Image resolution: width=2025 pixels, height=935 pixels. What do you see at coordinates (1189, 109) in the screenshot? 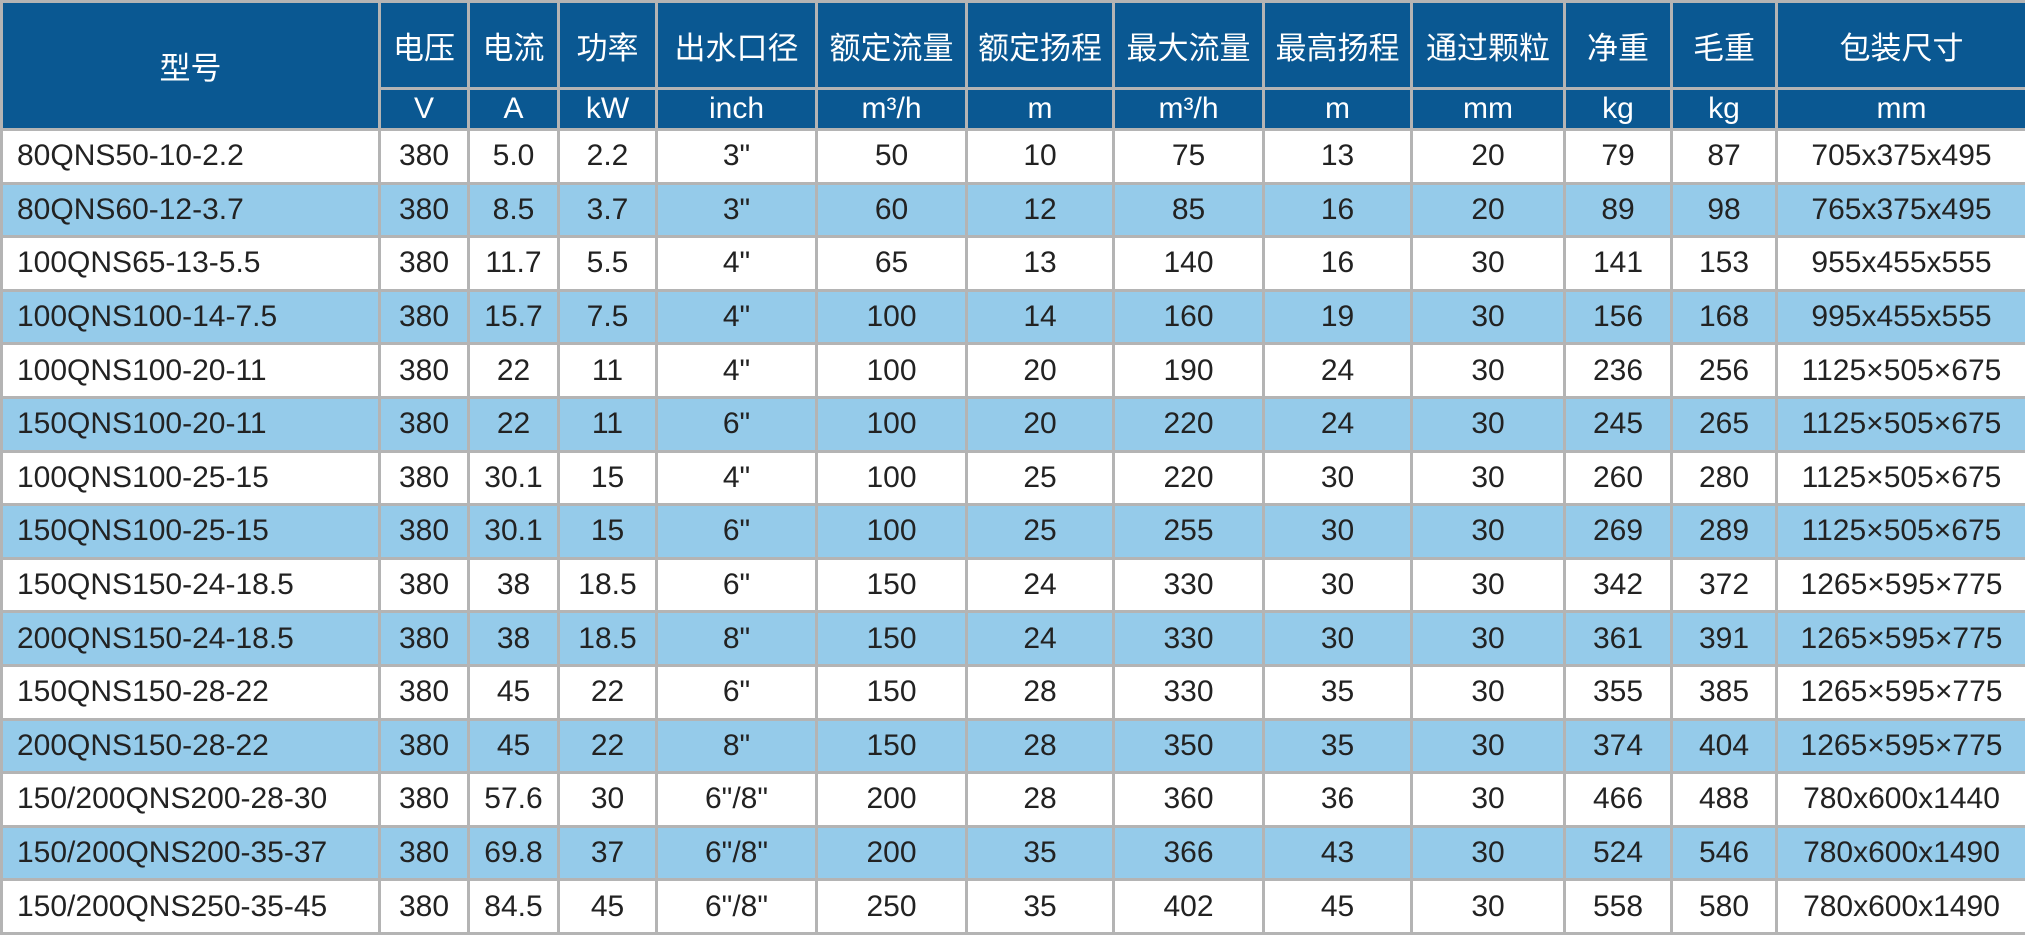
I see `unit-max-flow: m³/h` at bounding box center [1189, 109].